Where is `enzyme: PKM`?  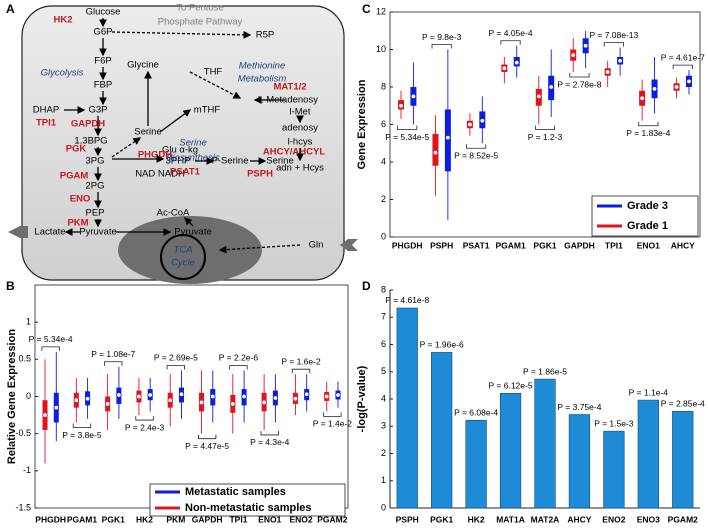 enzyme: PKM is located at coordinates (77, 223).